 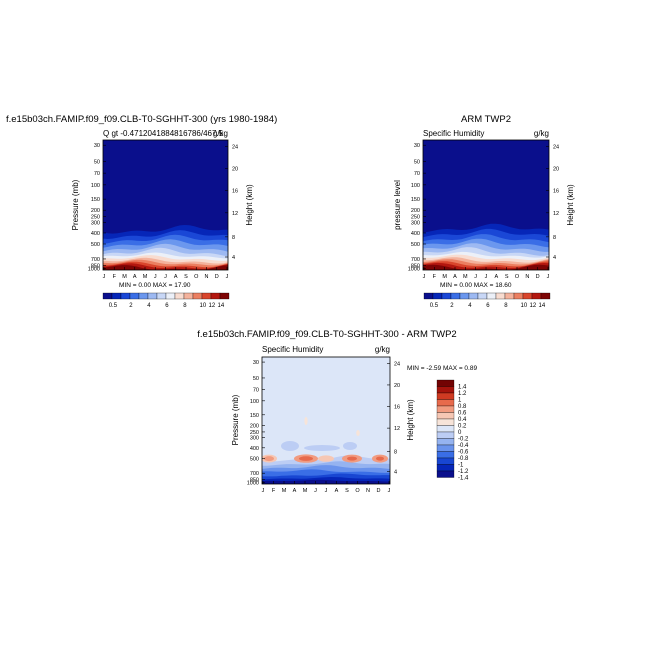 What do you see at coordinates (235, 419) in the screenshot?
I see `panel-diff-ylabel: Pressure (mb)` at bounding box center [235, 419].